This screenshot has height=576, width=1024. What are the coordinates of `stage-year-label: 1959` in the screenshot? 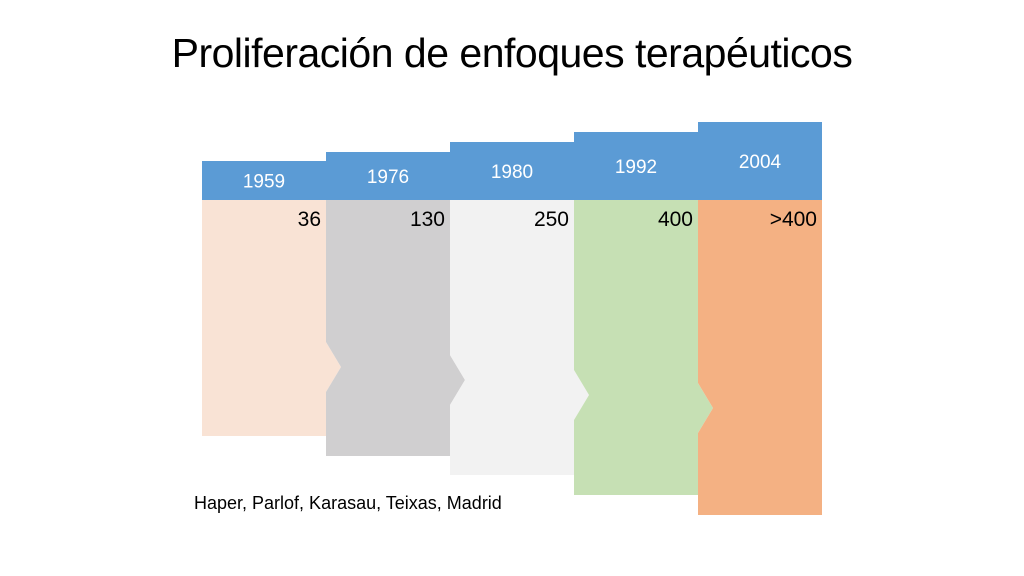 It's located at (264, 182).